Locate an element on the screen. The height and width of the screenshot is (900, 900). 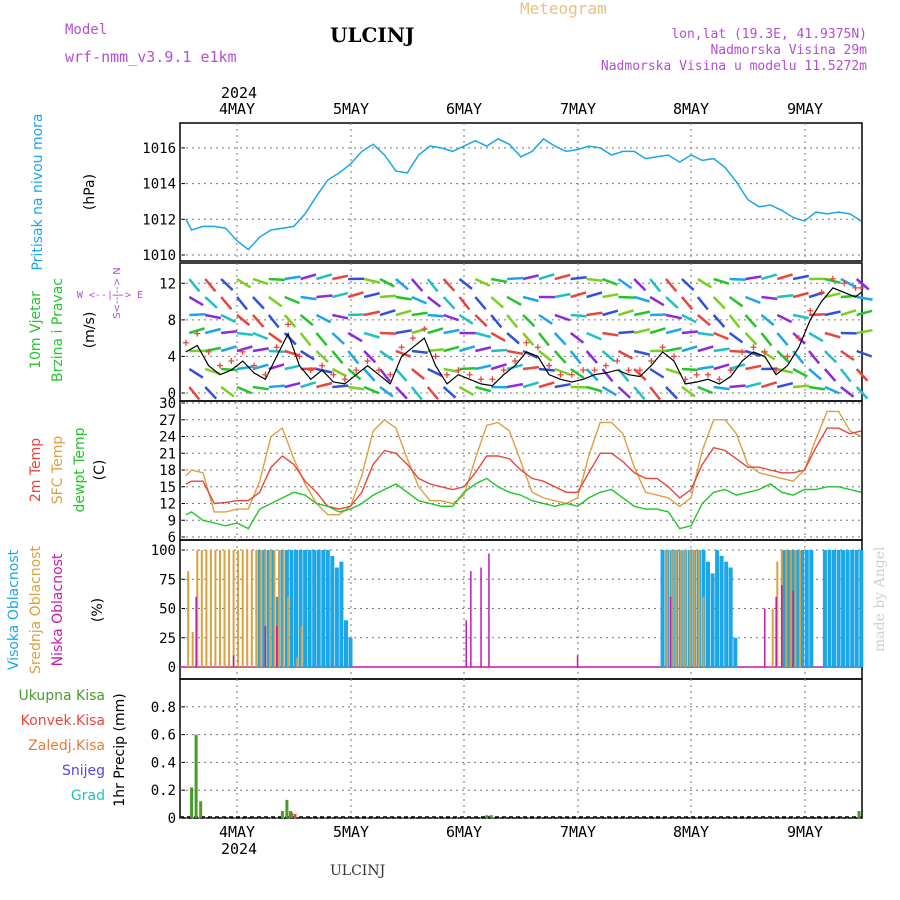
top-day-label: 4MAY is located at coordinates (237, 109).